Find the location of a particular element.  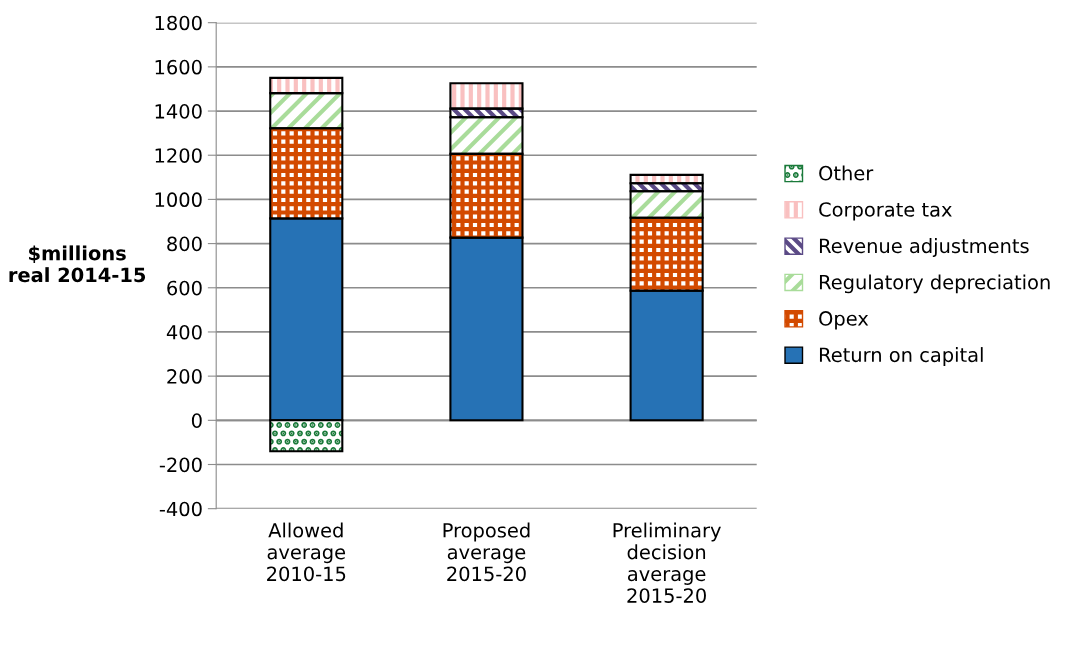

legend-label: Opex is located at coordinates (844, 320).